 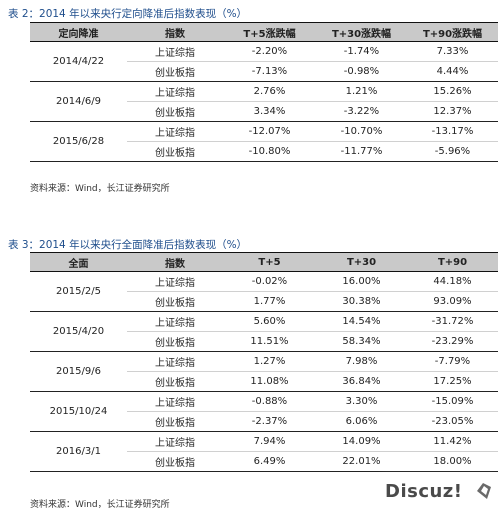 What do you see at coordinates (361, 441) in the screenshot?
I see `value-cell-t30: 14.09%` at bounding box center [361, 441].